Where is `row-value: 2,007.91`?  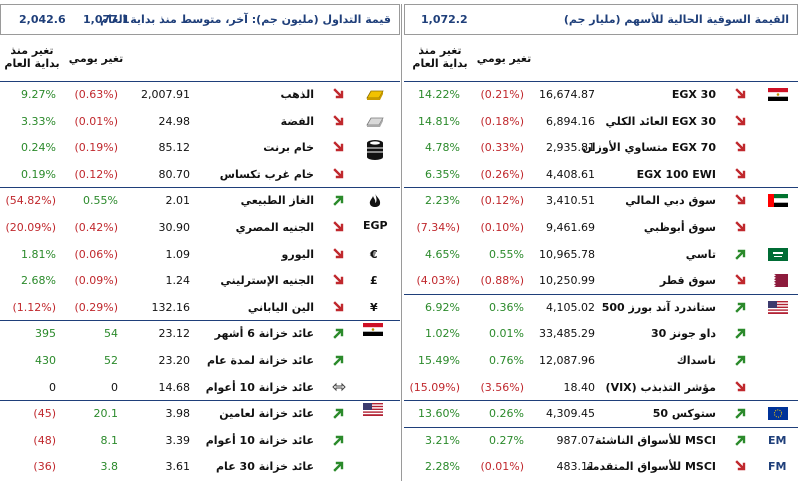 row-value: 2,007.91 is located at coordinates (165, 94).